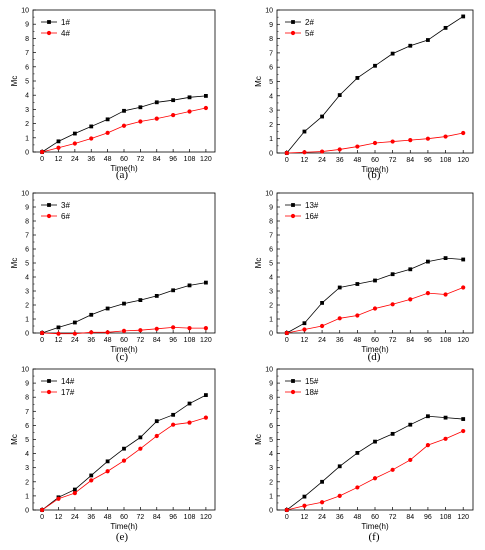 The width and height of the screenshot is (485, 550). What do you see at coordinates (27, 153) in the screenshot?
I see `y-tick-label: 0` at bounding box center [27, 153].